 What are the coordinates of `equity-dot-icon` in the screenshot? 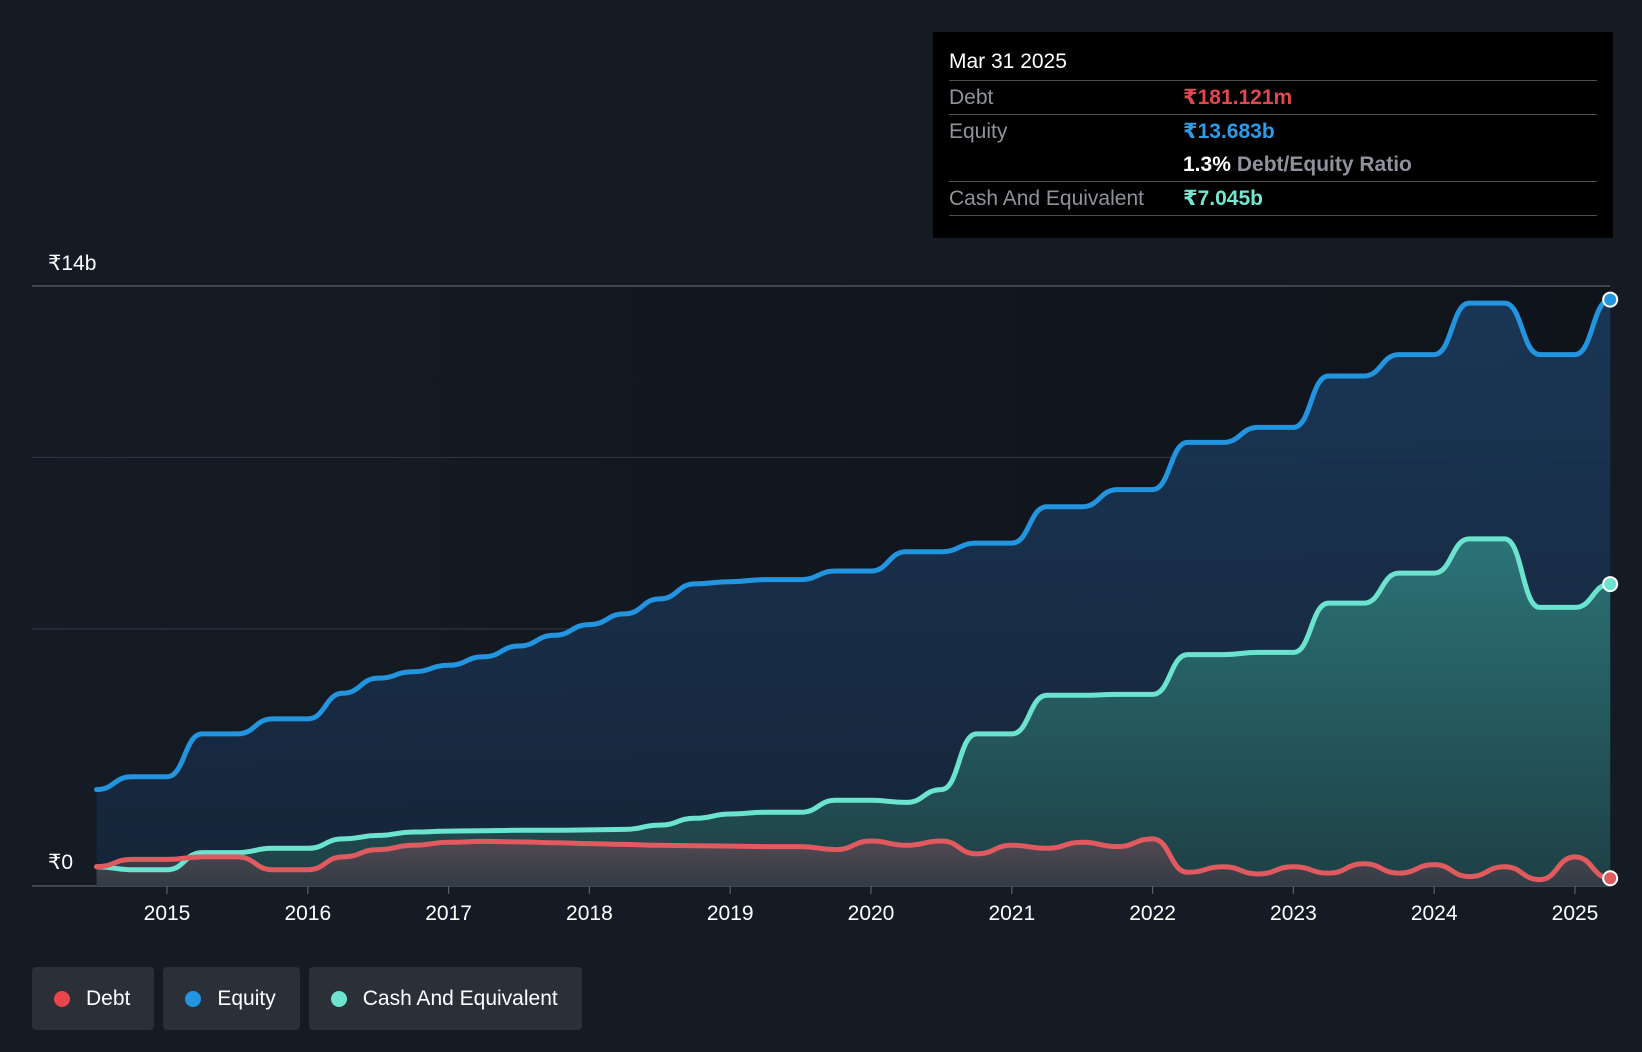 It's located at (193, 998).